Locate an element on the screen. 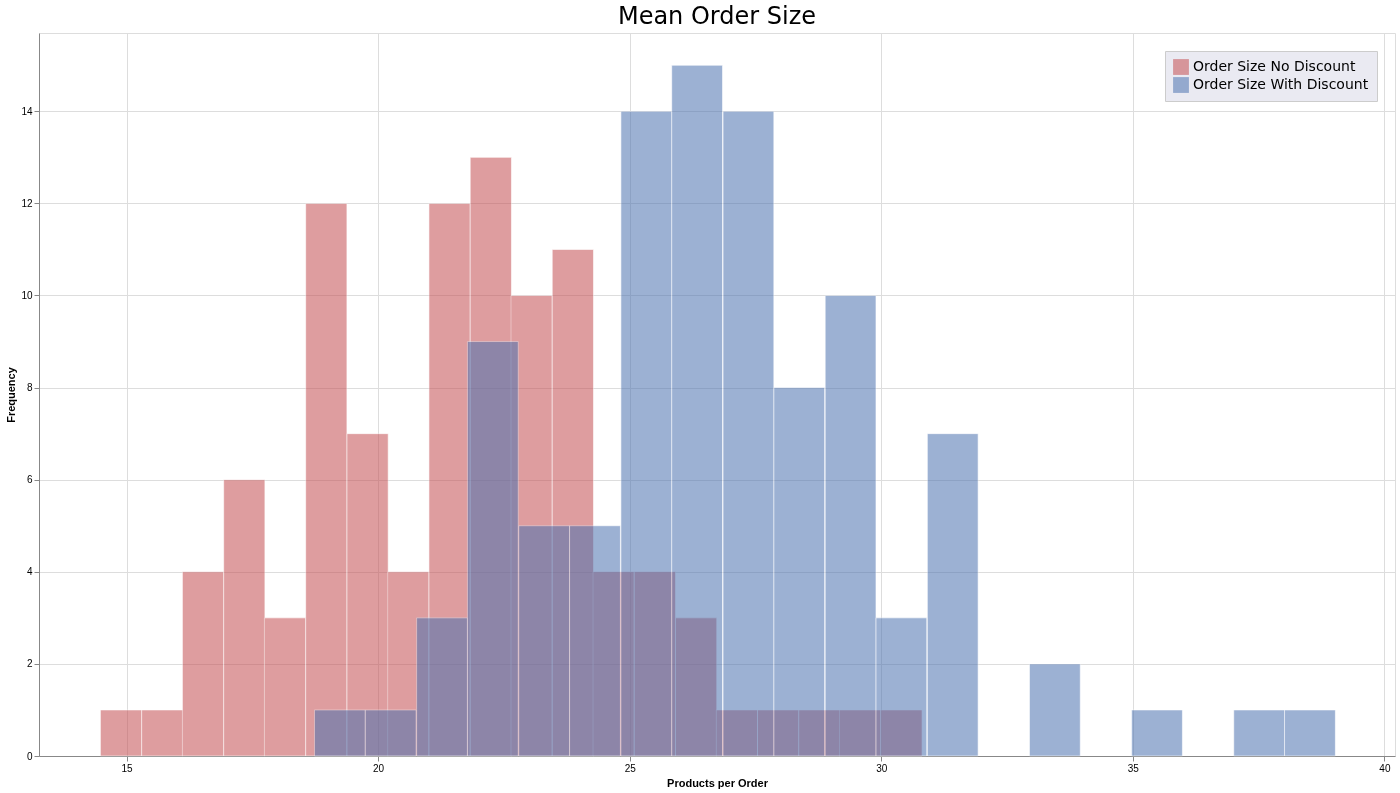 The width and height of the screenshot is (1400, 793). y-tick-label: 4 is located at coordinates (29, 572).